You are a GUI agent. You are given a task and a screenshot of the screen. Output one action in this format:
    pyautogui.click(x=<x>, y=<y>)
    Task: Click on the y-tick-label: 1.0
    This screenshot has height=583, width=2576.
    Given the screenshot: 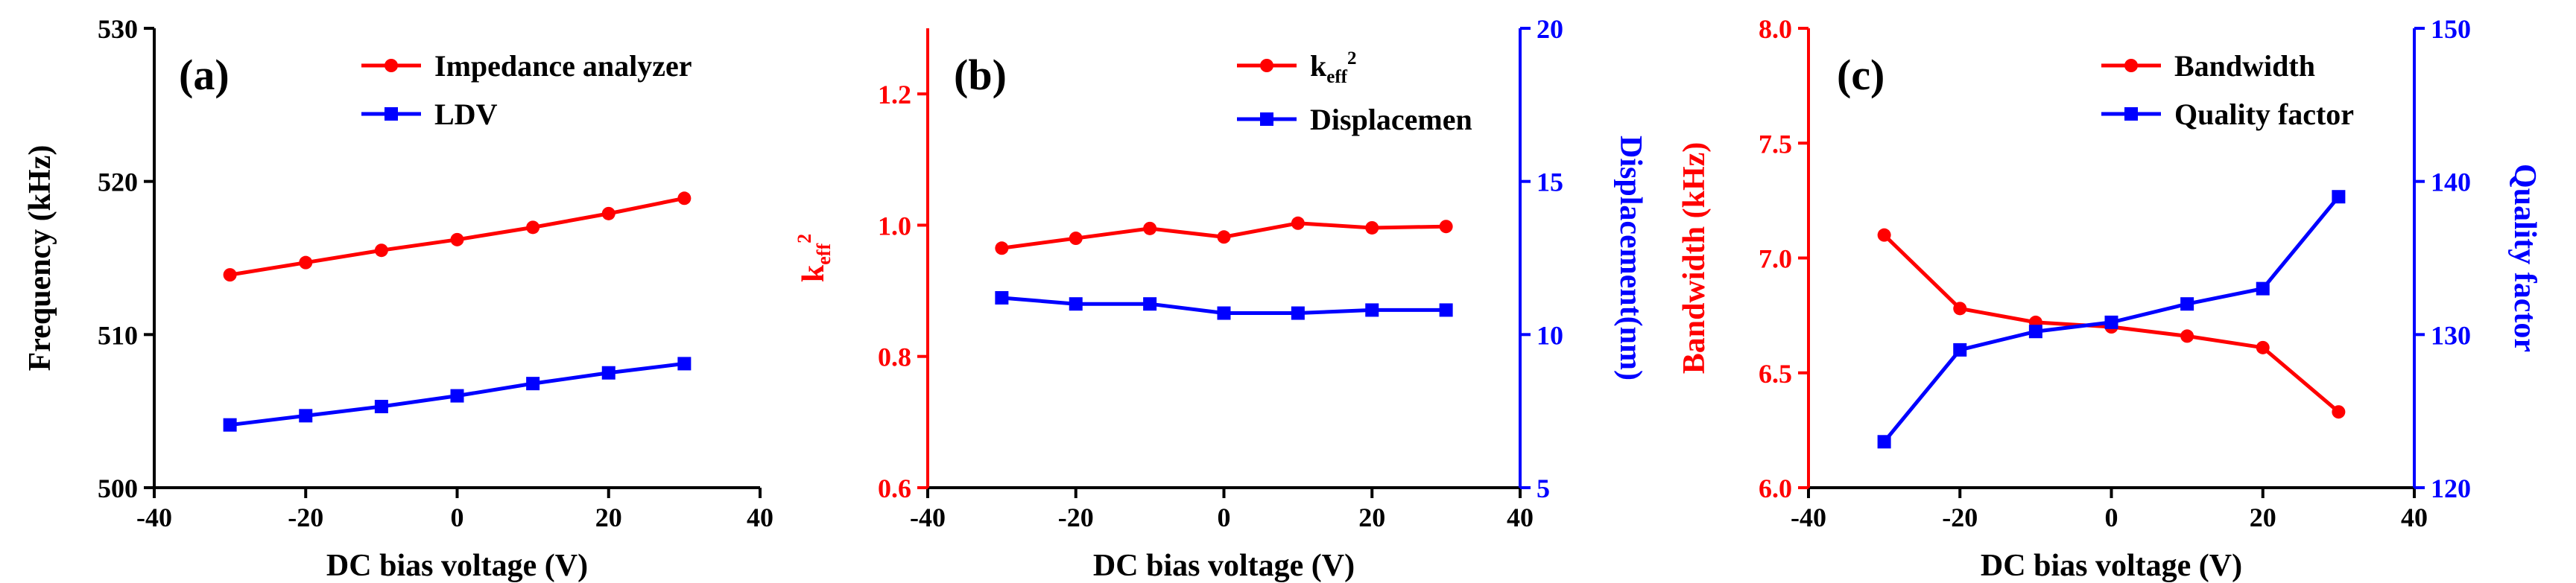 What is the action you would take?
    pyautogui.click(x=894, y=225)
    